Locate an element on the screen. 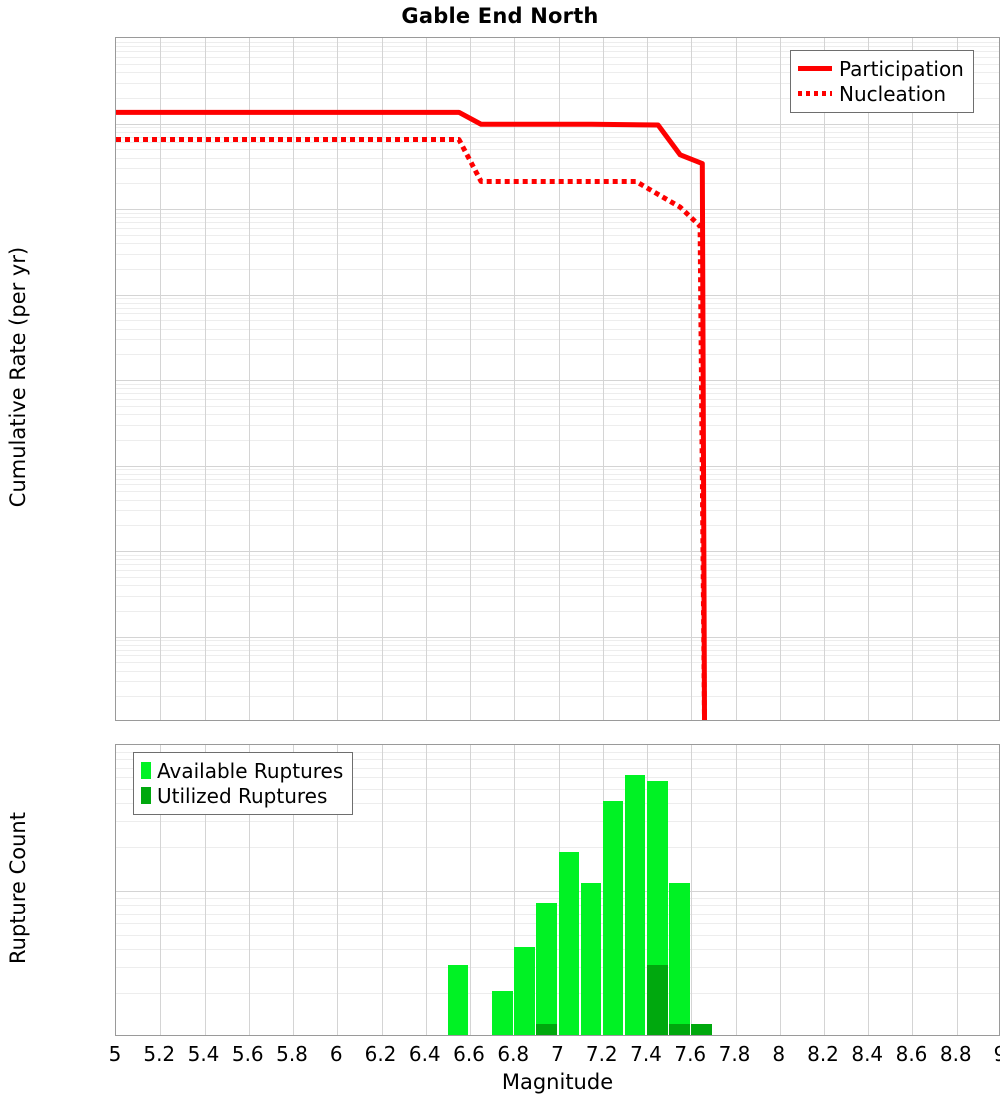 This screenshot has height=1100, width=1000. top-panel-y-axis-label: Cumulative Rate (per yr) is located at coordinates (18, 377).